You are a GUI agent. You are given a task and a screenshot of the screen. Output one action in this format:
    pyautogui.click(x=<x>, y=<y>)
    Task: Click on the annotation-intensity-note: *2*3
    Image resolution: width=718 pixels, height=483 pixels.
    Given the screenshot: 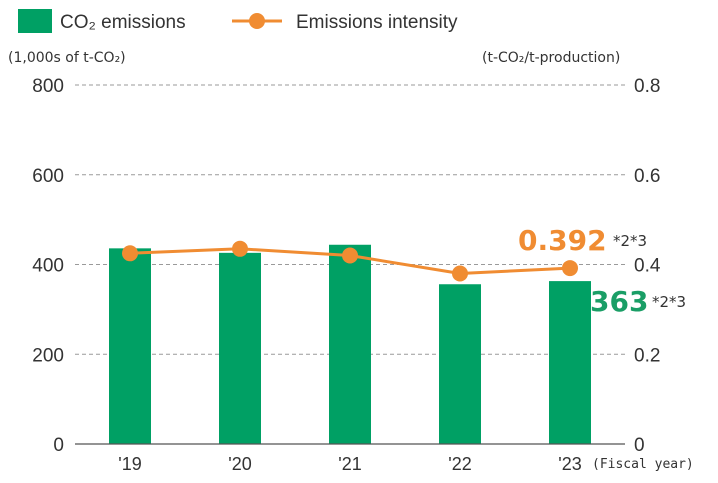 What is the action you would take?
    pyautogui.click(x=630, y=241)
    